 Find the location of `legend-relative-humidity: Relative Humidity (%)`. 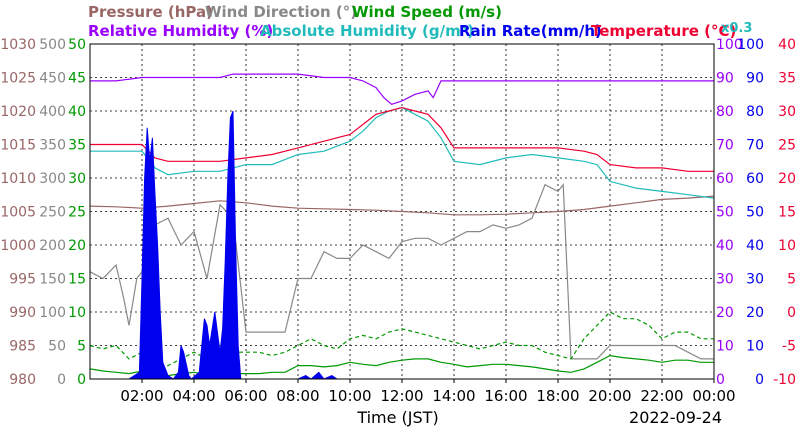

legend-relative-humidity: Relative Humidity (%) is located at coordinates (180, 31).